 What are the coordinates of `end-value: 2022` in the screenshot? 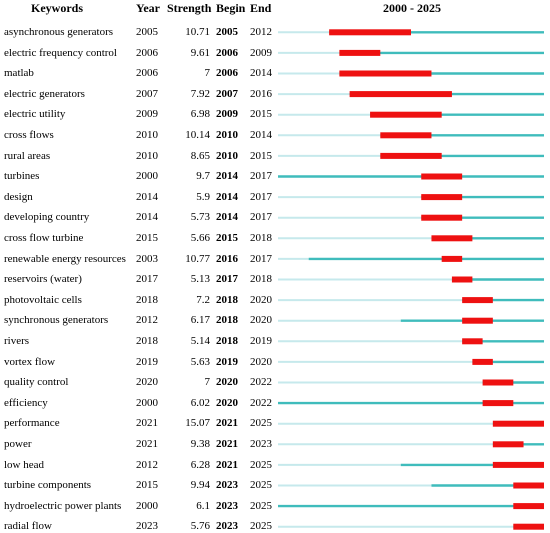 It's located at (261, 382).